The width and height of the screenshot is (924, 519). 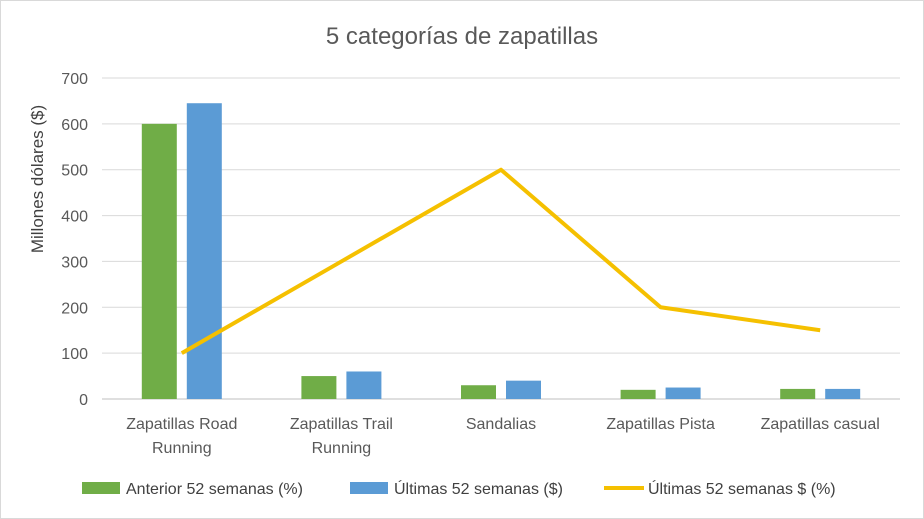 What do you see at coordinates (37, 179) in the screenshot?
I see `y-axis-label: Millones dólares ($)` at bounding box center [37, 179].